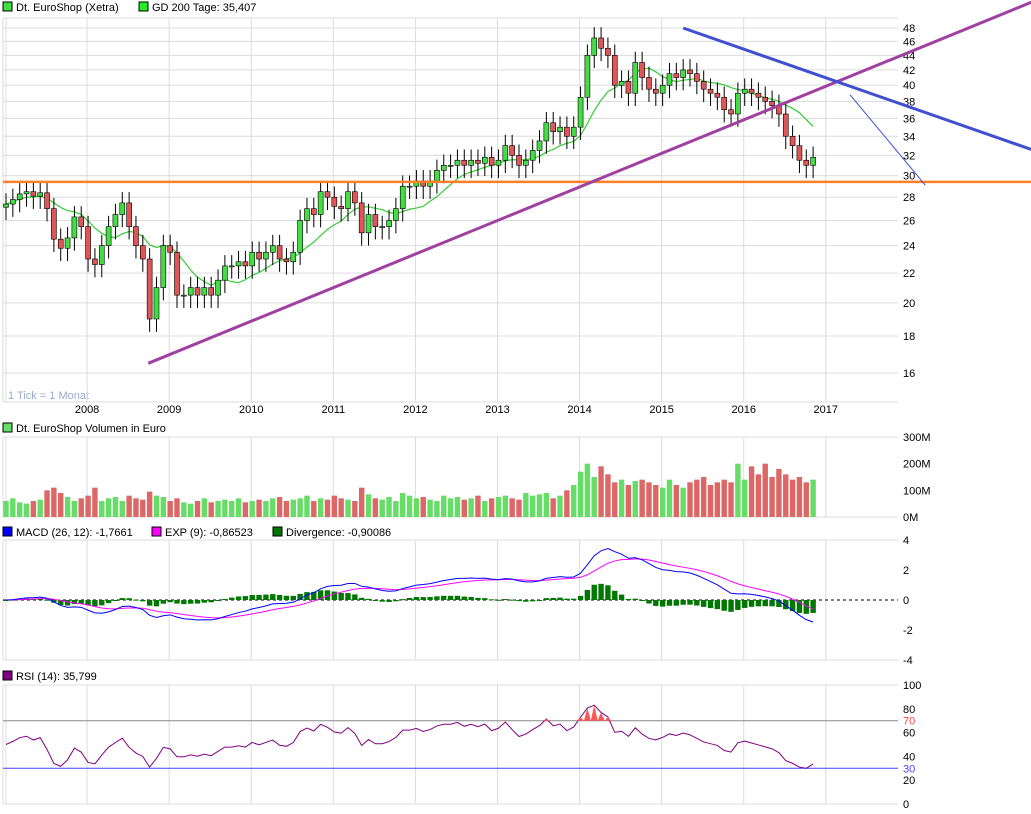  I want to click on x-axis-label-2015: 2015, so click(661, 410).